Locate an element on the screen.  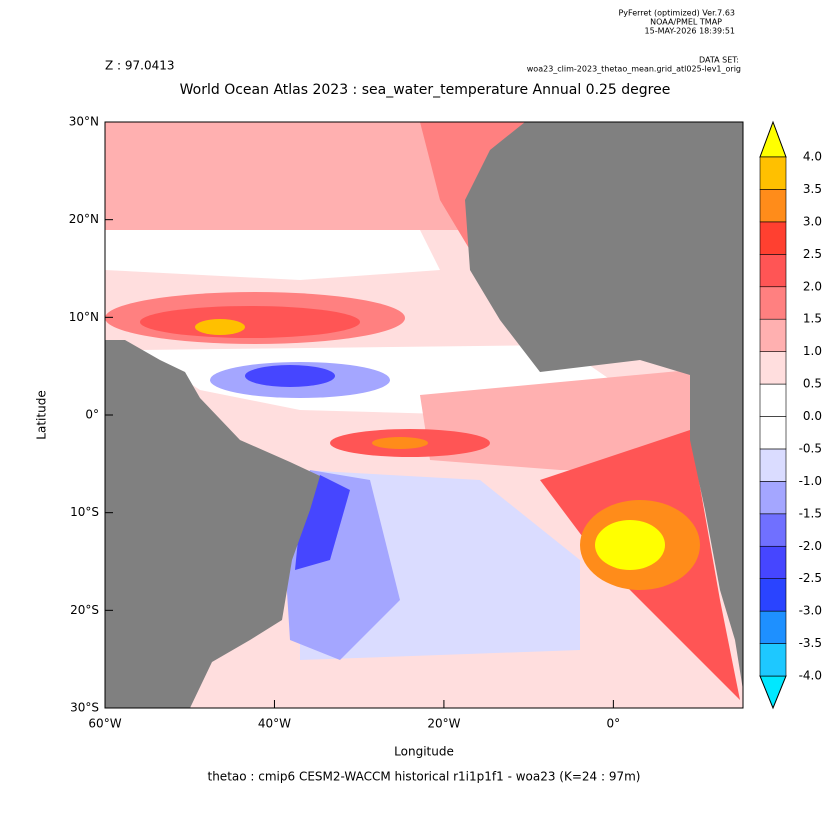
colorbar-label: -1.0 is located at coordinates (810, 481).